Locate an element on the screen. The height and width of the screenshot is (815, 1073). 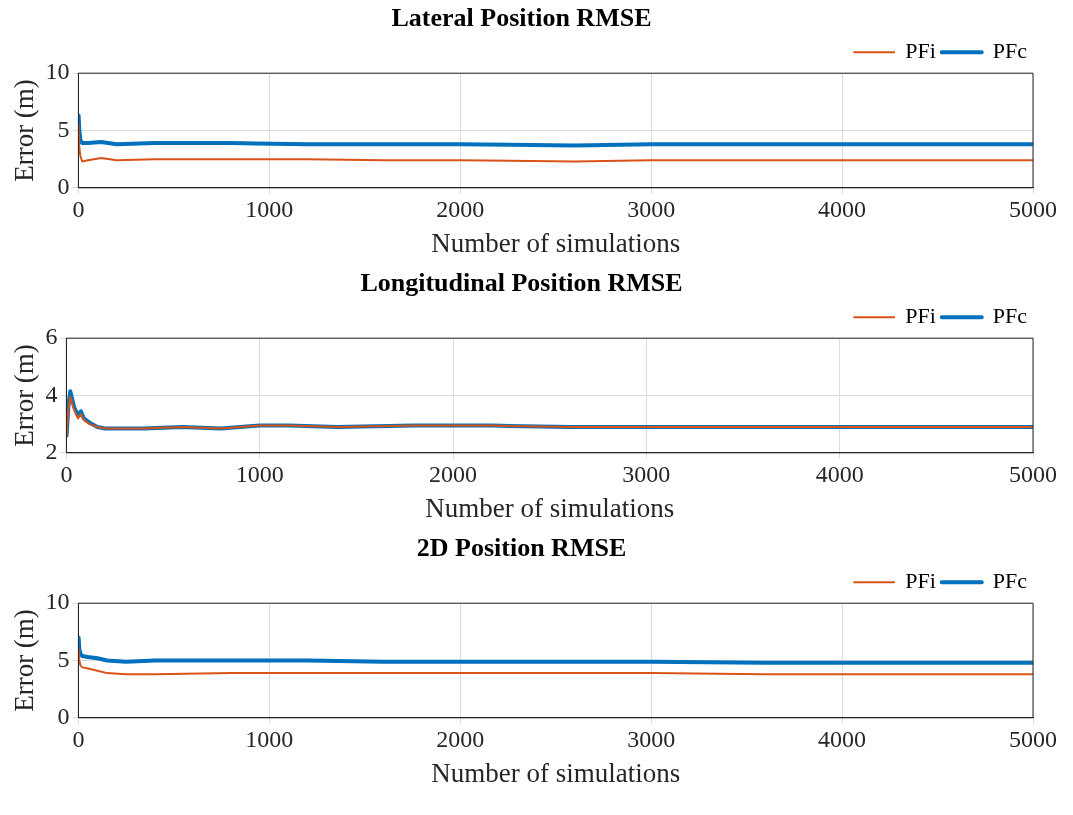
chart-title: Lateral Position RMSE is located at coordinates (521, 18).